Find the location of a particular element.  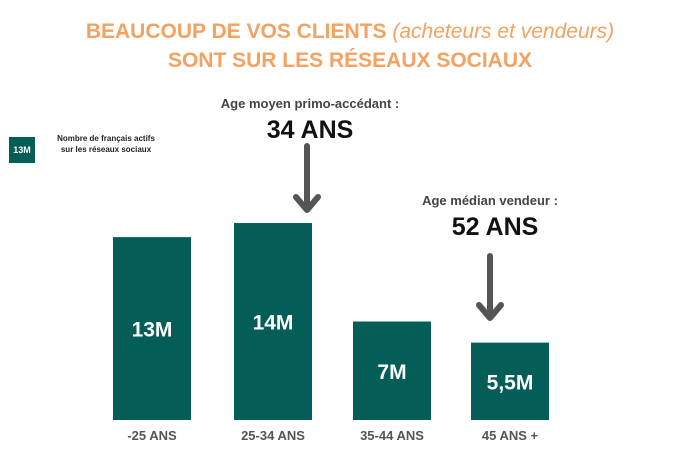

category-label-0: -25 ANS is located at coordinates (152, 435).